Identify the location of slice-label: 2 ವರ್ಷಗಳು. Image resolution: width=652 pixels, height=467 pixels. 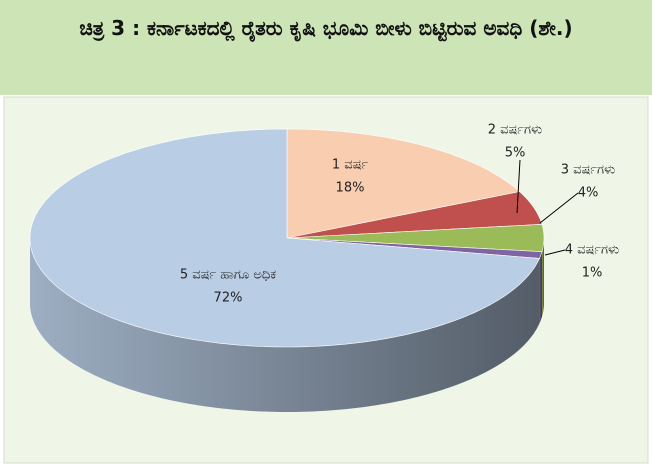
(515, 130).